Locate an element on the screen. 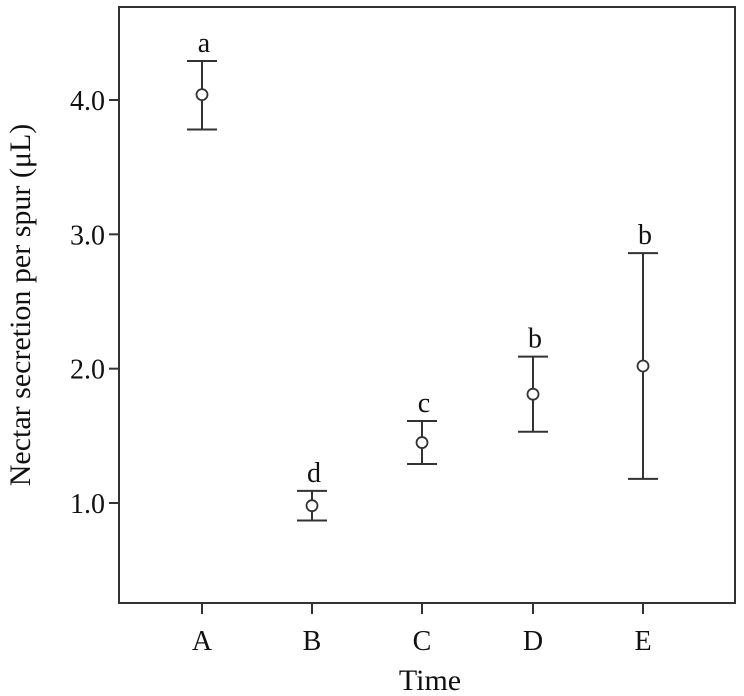 The width and height of the screenshot is (744, 696). y-tick-label: 2.0 is located at coordinates (87, 370).